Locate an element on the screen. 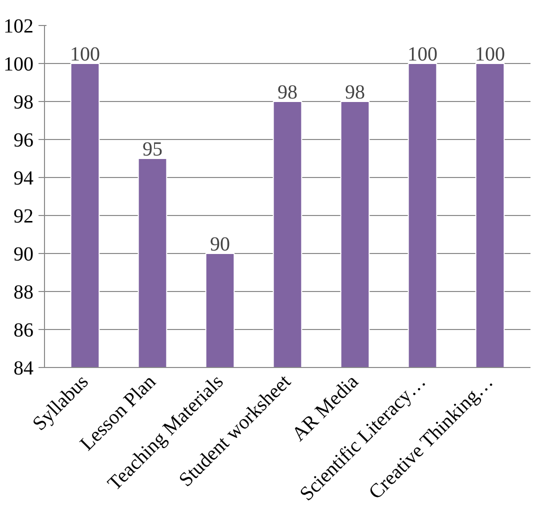 Image resolution: width=556 pixels, height=522 pixels. y-tick-label: 90 is located at coordinates (24, 255).